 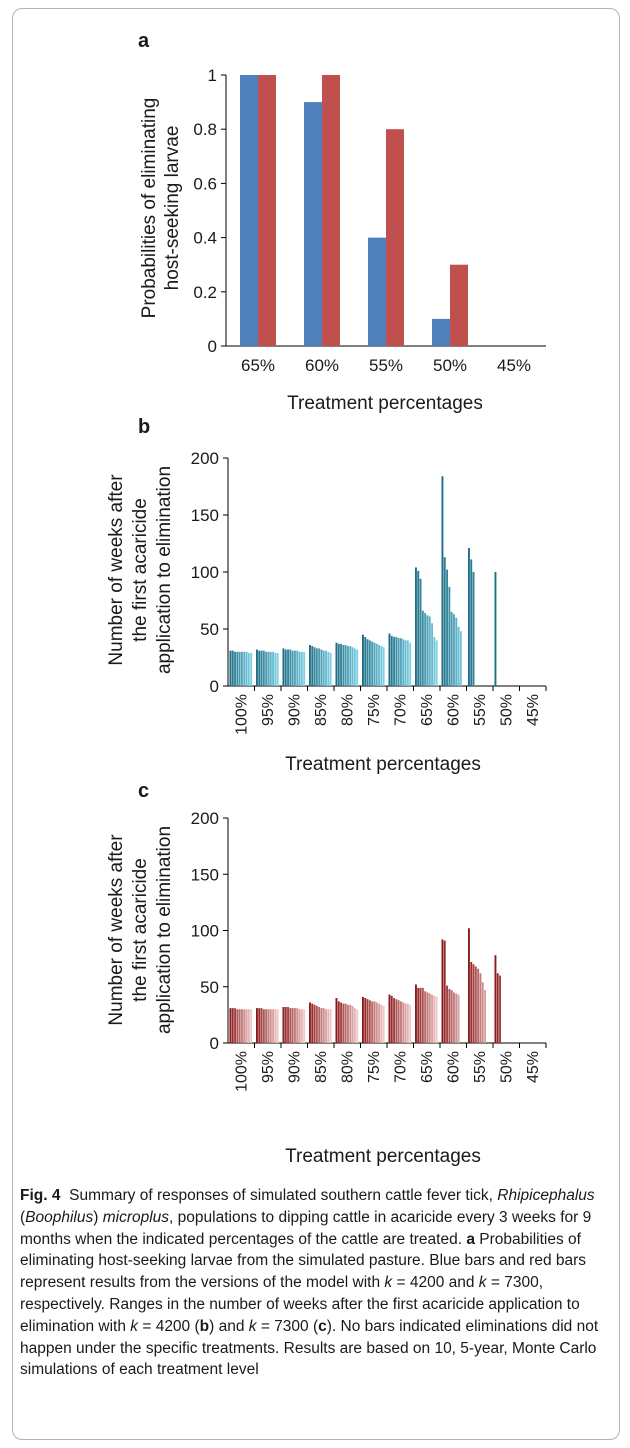 What do you see at coordinates (374, 710) in the screenshot?
I see `chart-b-x-tick-label: 75%` at bounding box center [374, 710].